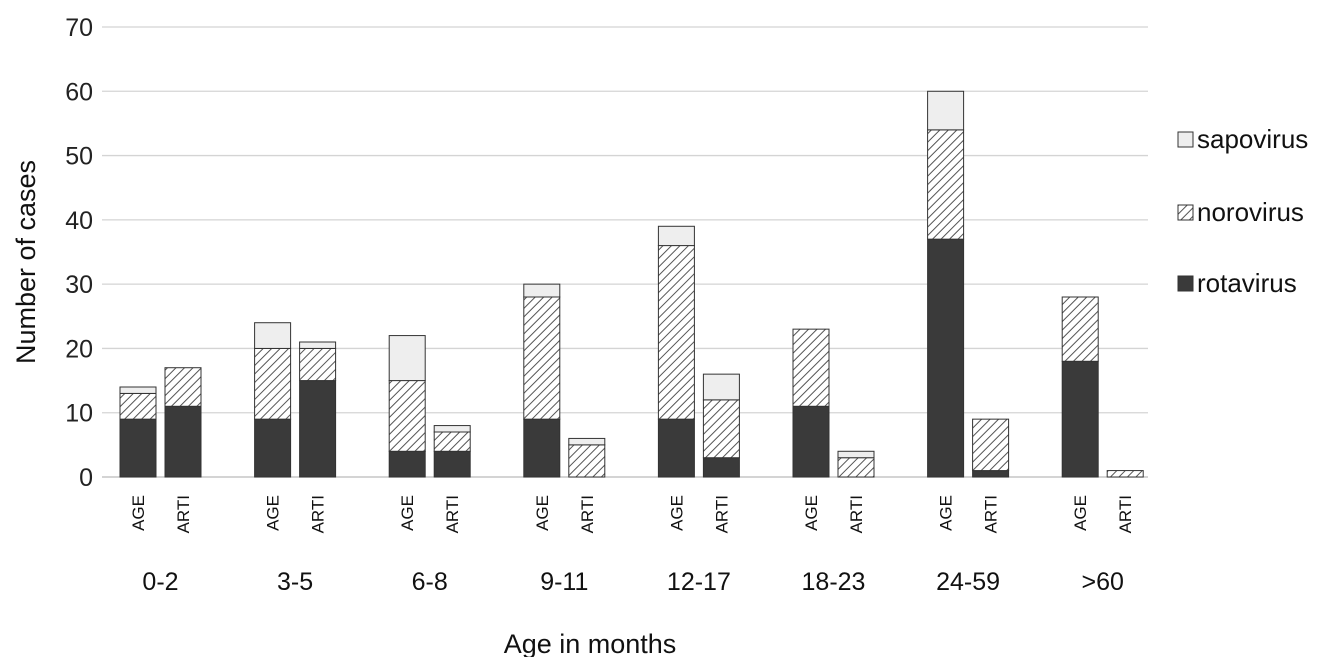  What do you see at coordinates (968, 582) in the screenshot?
I see `group-label: 24-59` at bounding box center [968, 582].